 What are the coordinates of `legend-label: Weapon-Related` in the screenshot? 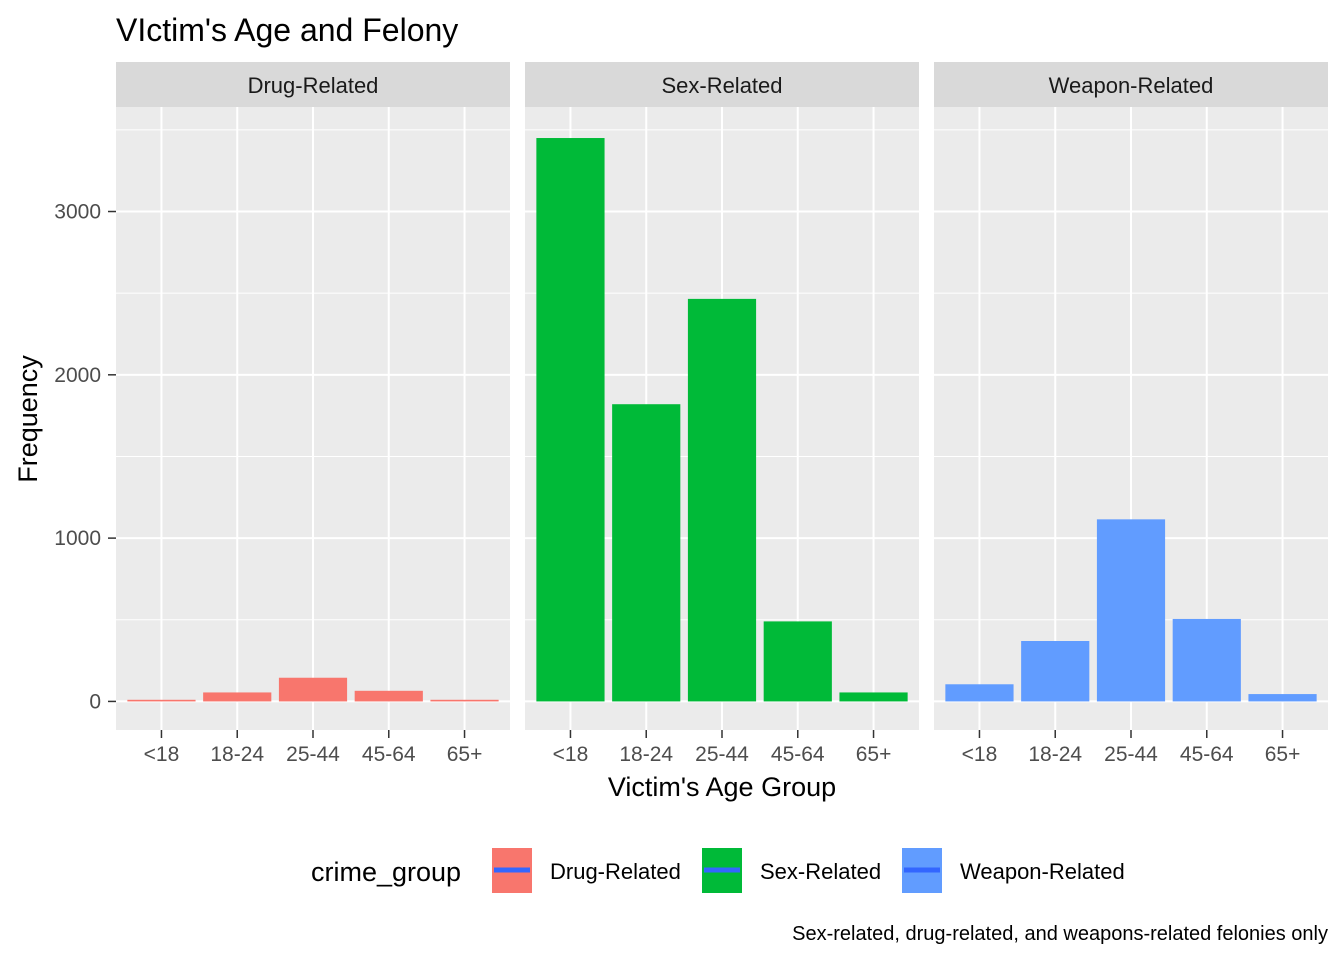 It's located at (1042, 871).